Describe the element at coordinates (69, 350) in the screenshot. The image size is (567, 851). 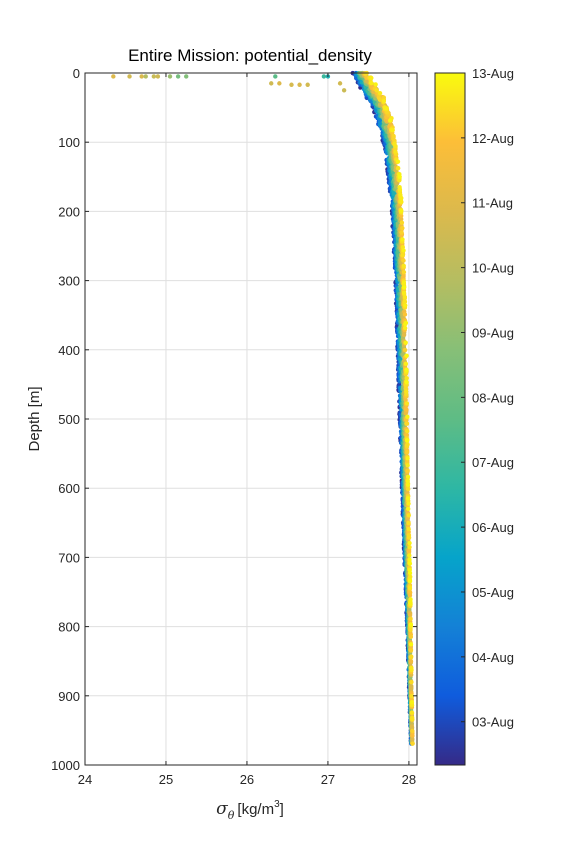
I see `y-tick-label: 400` at that location.